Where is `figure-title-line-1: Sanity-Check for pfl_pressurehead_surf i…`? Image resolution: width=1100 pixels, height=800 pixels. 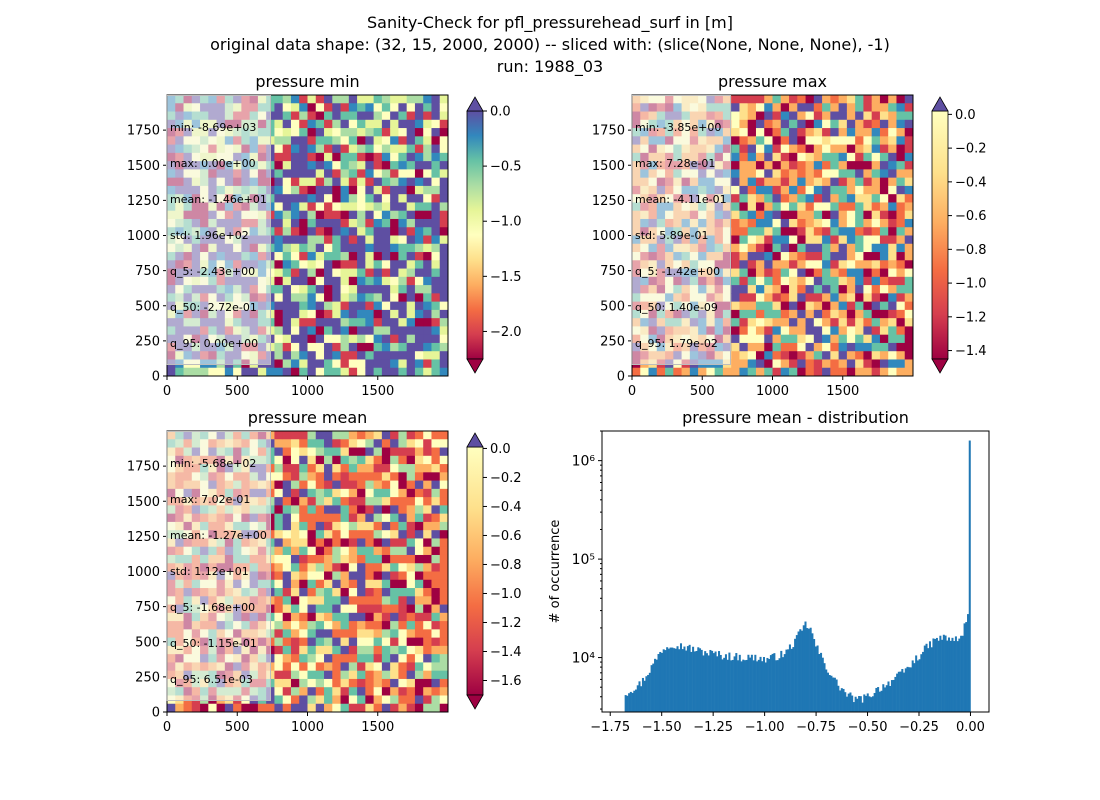
figure-title-line-1: Sanity-Check for pfl_pressurehead_surf i… is located at coordinates (550, 22).